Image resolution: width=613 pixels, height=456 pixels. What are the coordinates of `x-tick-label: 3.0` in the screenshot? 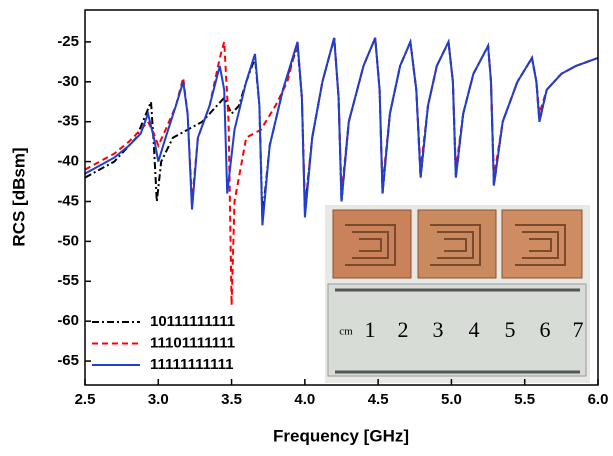 It's located at (158, 399).